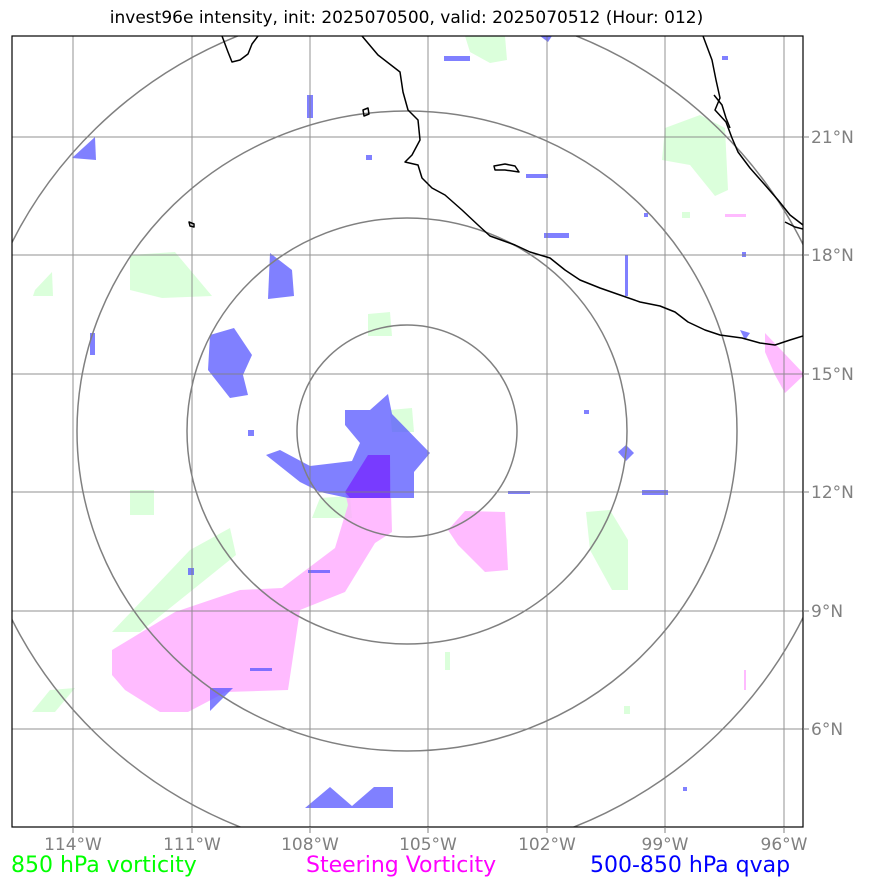 This screenshot has height=891, width=873. I want to click on lon-label: 105°W, so click(428, 845).